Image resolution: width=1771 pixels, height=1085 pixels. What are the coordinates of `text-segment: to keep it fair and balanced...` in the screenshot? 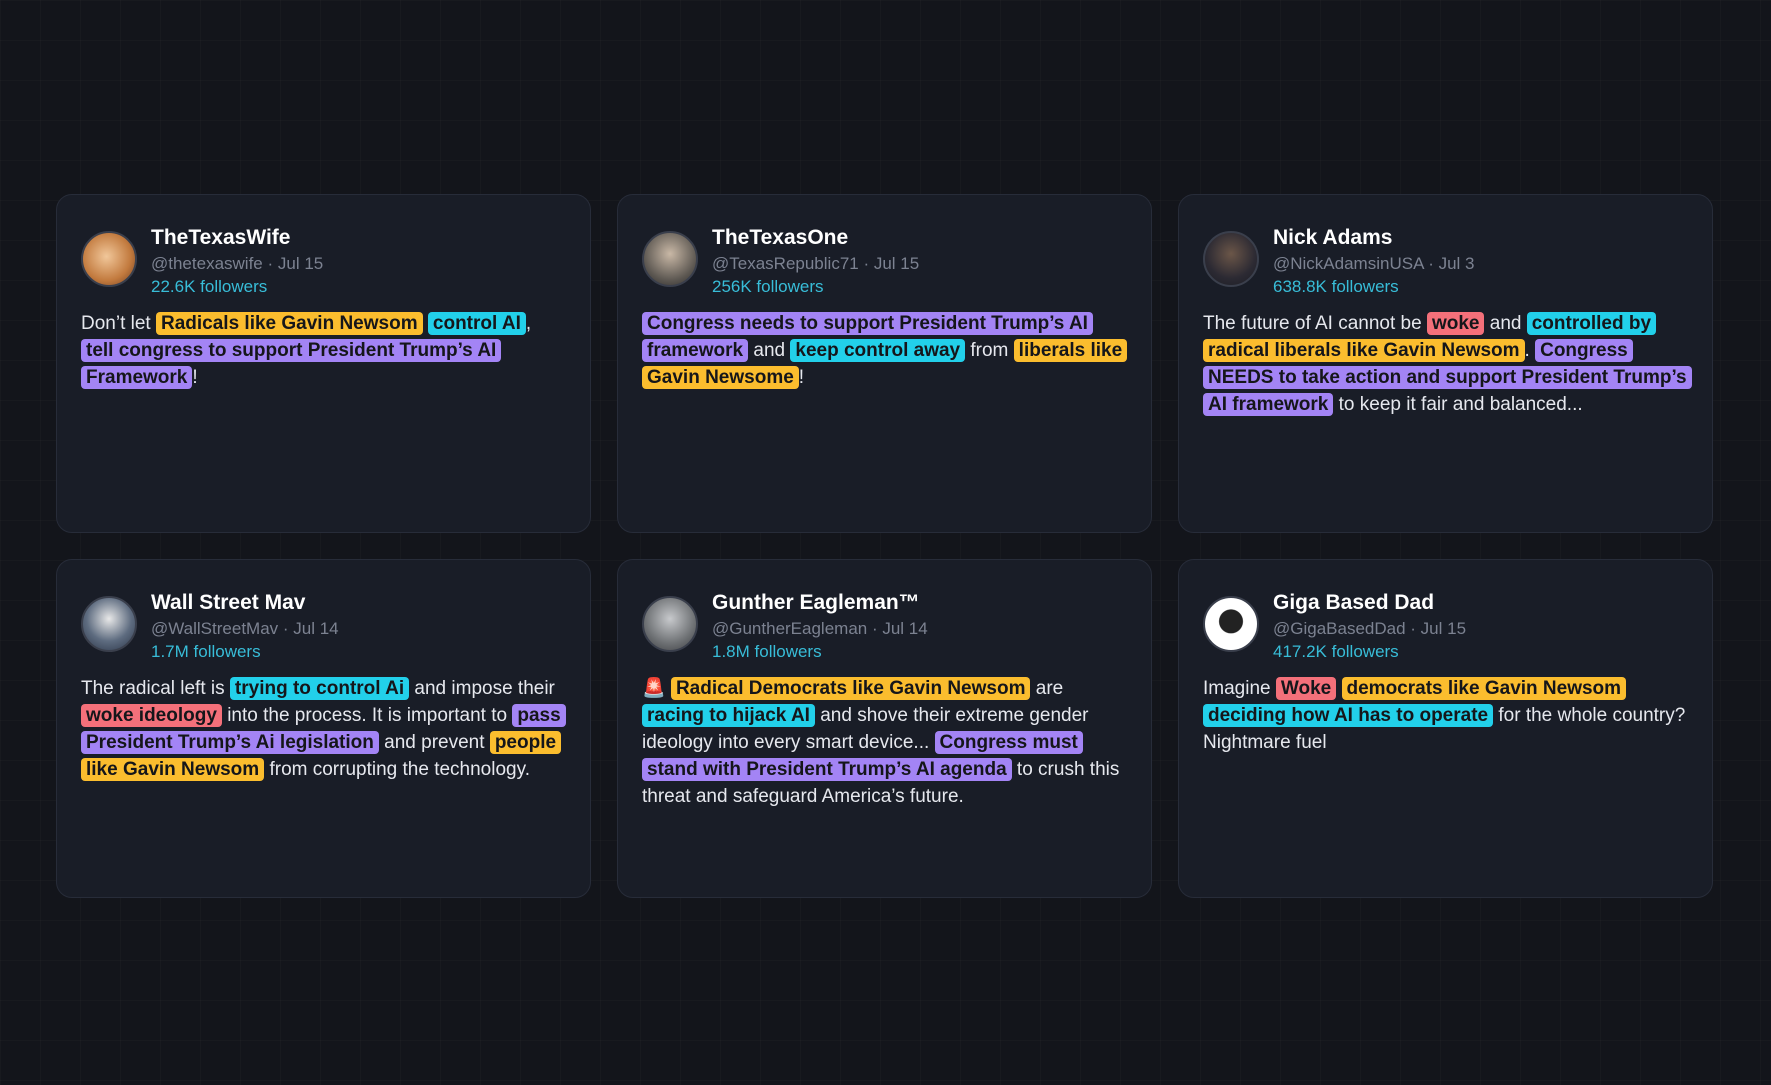 It's located at (1458, 404).